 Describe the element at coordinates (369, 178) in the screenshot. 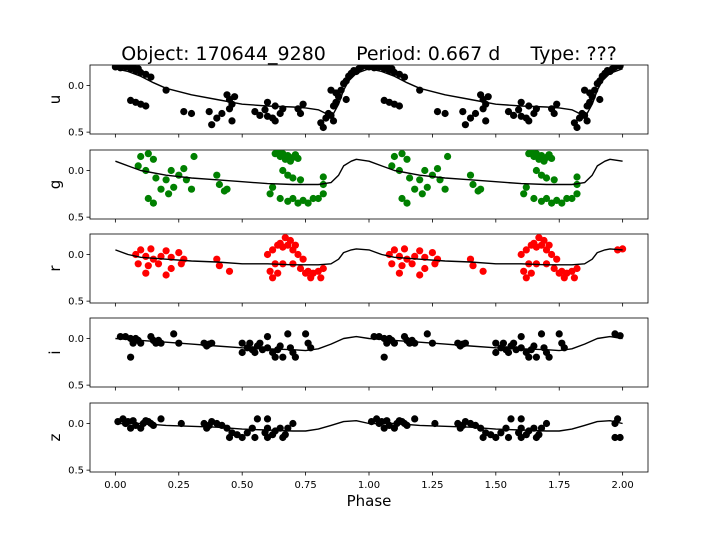

I see `plot-area` at that location.